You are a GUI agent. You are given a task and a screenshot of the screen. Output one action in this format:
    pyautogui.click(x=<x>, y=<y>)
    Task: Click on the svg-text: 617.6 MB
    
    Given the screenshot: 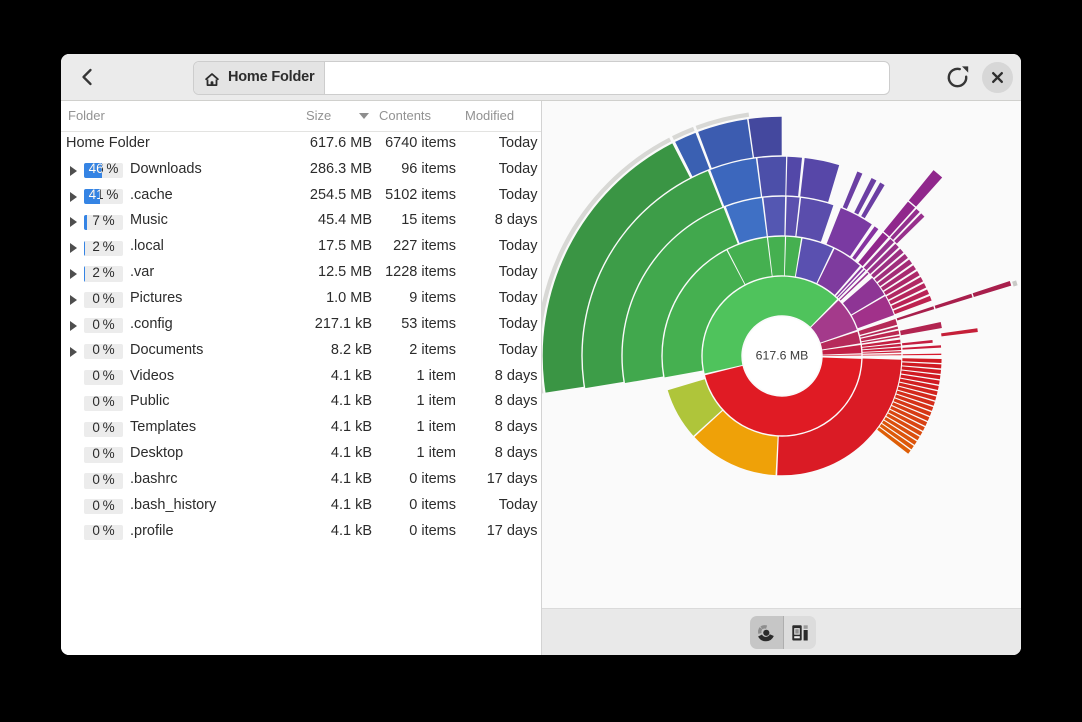 What is the action you would take?
    pyautogui.click(x=782, y=356)
    